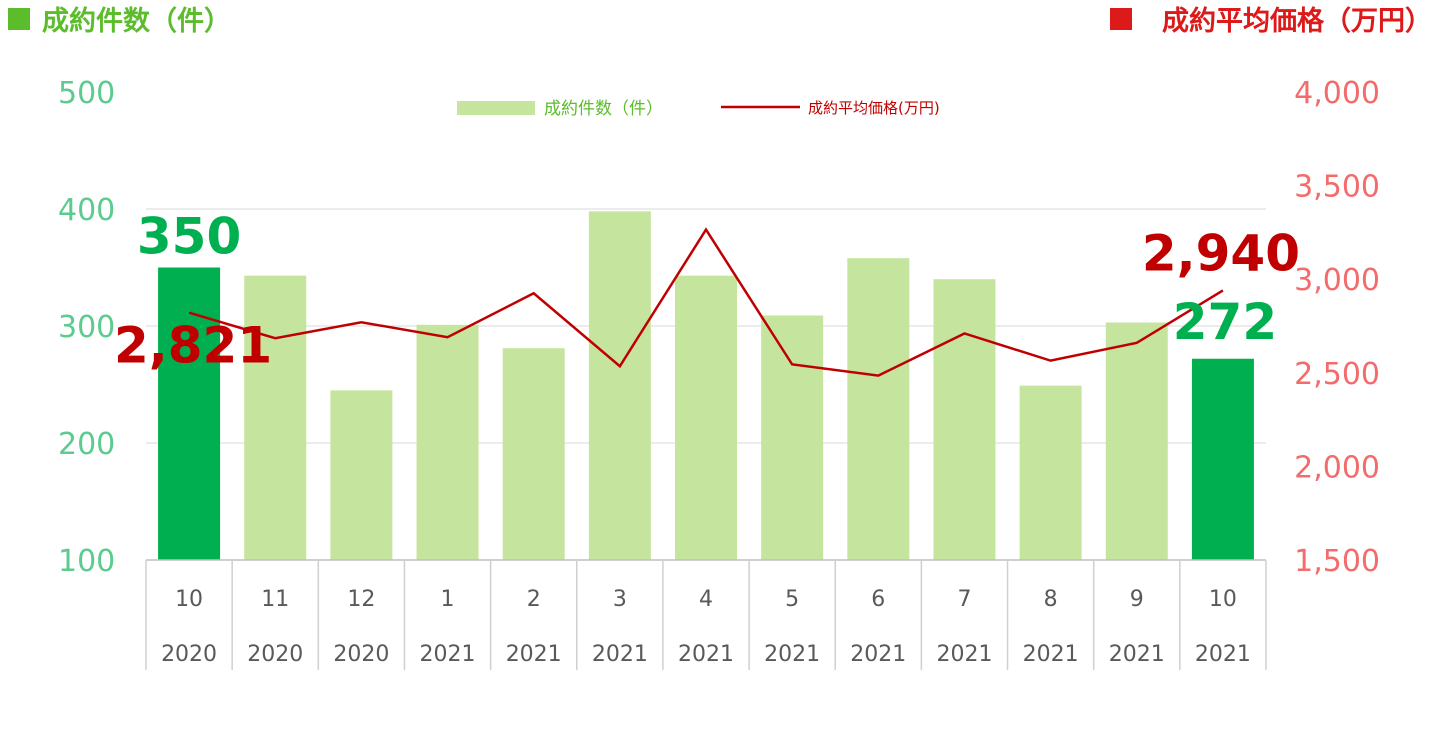 This screenshot has width=1440, height=738. Describe the element at coordinates (86, 444) in the screenshot. I see `left-axis-tick-label: 200` at that location.